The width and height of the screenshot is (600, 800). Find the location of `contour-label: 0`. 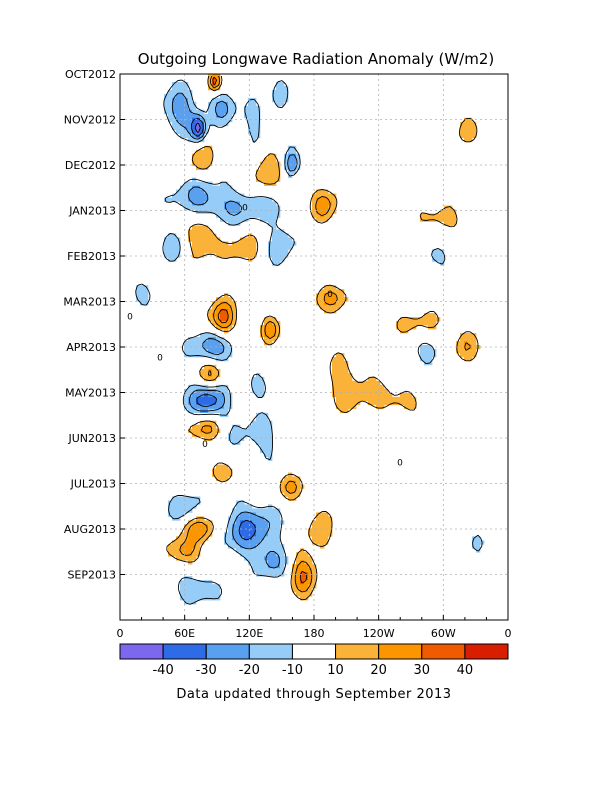

contour-label: 0 is located at coordinates (330, 295).